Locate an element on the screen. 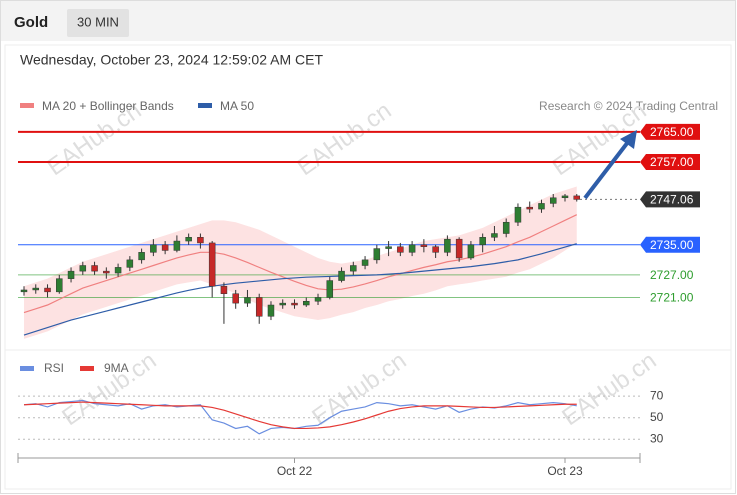 The width and height of the screenshot is (737, 495). copyright: Research © 2024 Trading Central is located at coordinates (628, 106).